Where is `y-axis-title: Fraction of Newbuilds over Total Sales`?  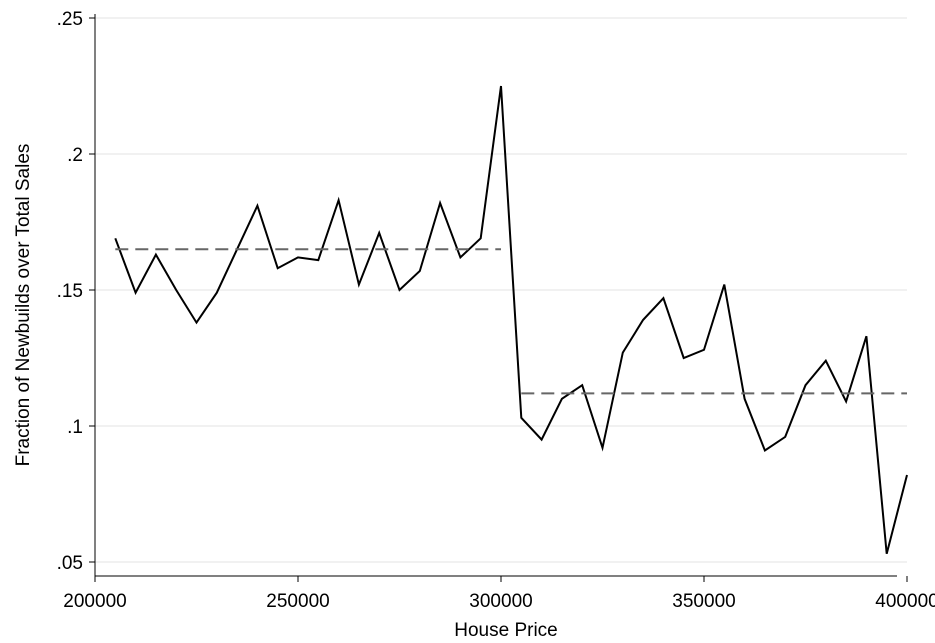
y-axis-title: Fraction of Newbuilds over Total Sales is located at coordinates (23, 305).